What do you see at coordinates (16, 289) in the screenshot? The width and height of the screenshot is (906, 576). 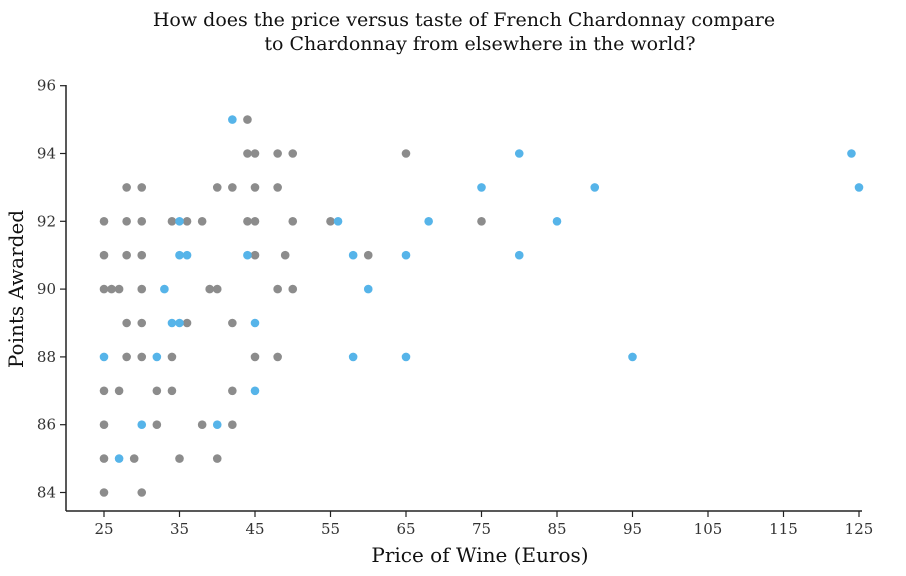 I see `y-axis-label: Points Awarded` at bounding box center [16, 289].